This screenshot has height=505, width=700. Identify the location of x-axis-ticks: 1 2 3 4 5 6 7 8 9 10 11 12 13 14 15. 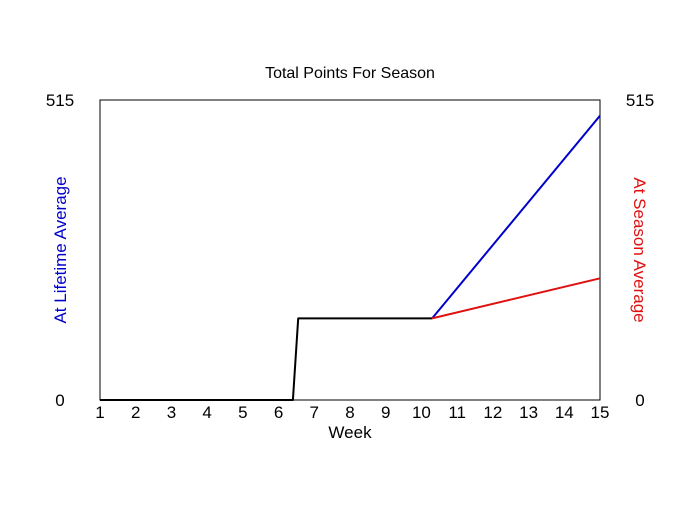
(352, 412).